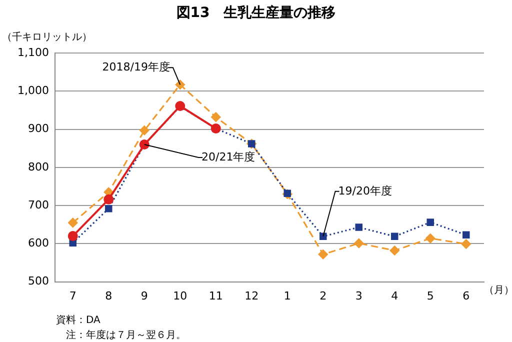 The image size is (512, 342). Describe the element at coordinates (144, 295) in the screenshot. I see `x-tick-label: 9` at that location.